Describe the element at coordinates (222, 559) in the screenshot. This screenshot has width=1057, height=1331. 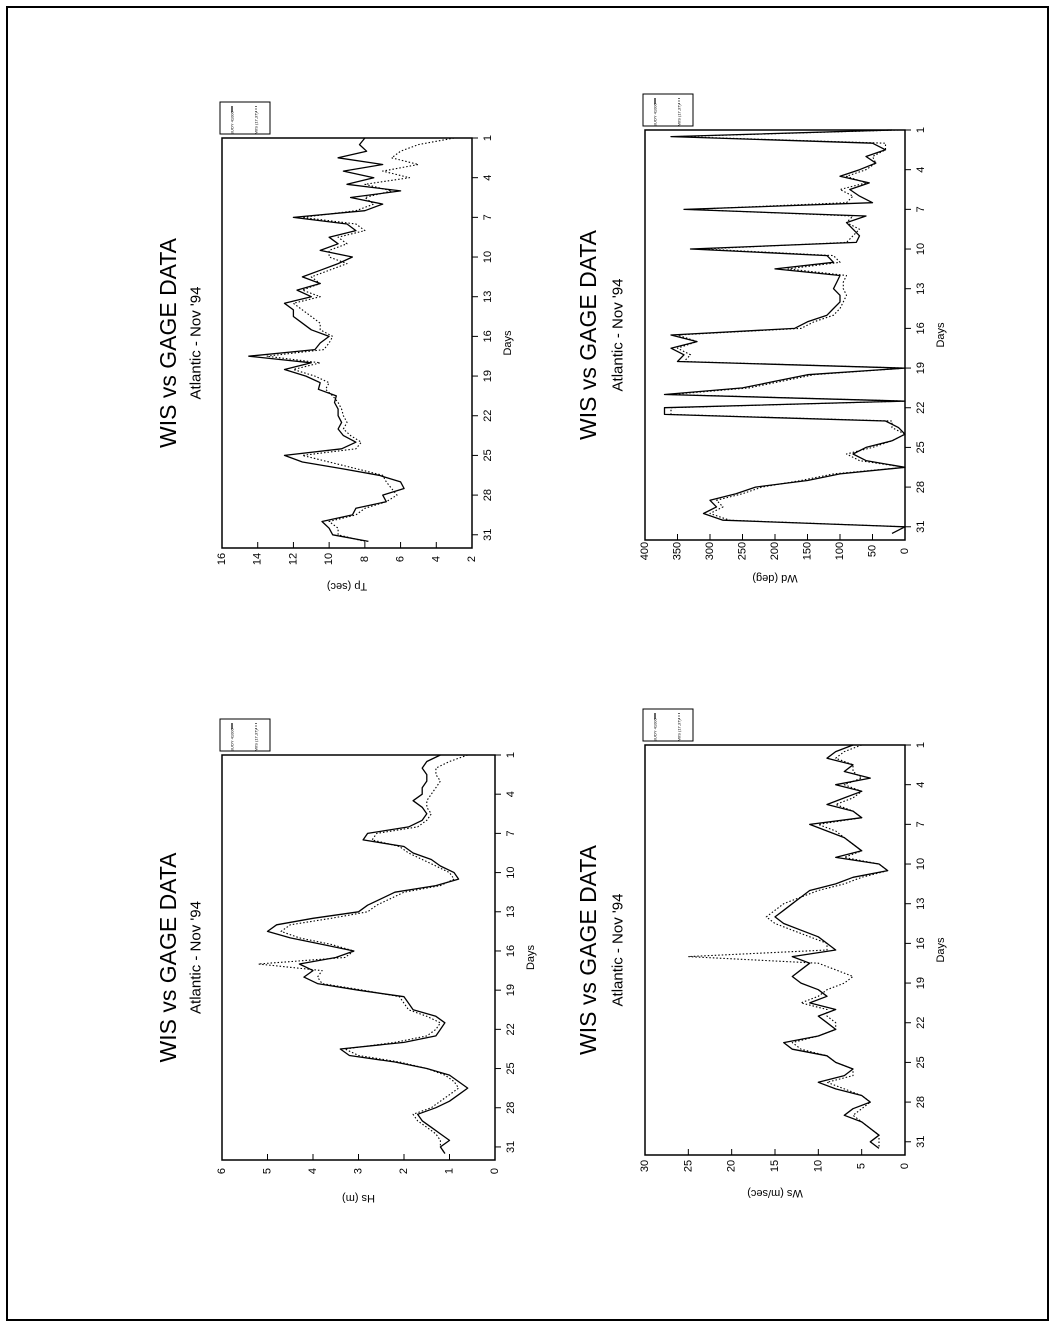
I see `y-tick-label: 16` at that location.